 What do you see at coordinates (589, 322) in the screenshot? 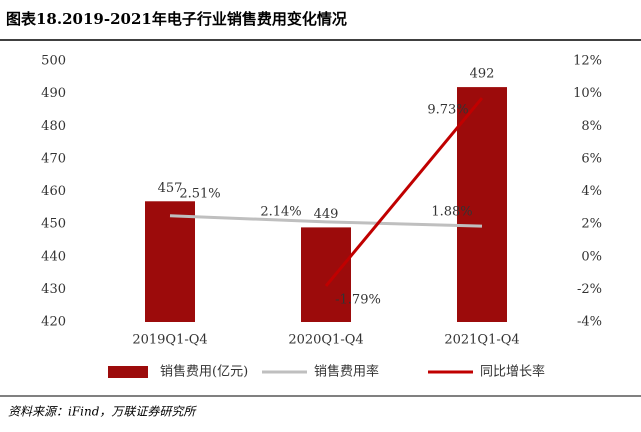
I see `y2-tick-label: -4%` at bounding box center [589, 322].